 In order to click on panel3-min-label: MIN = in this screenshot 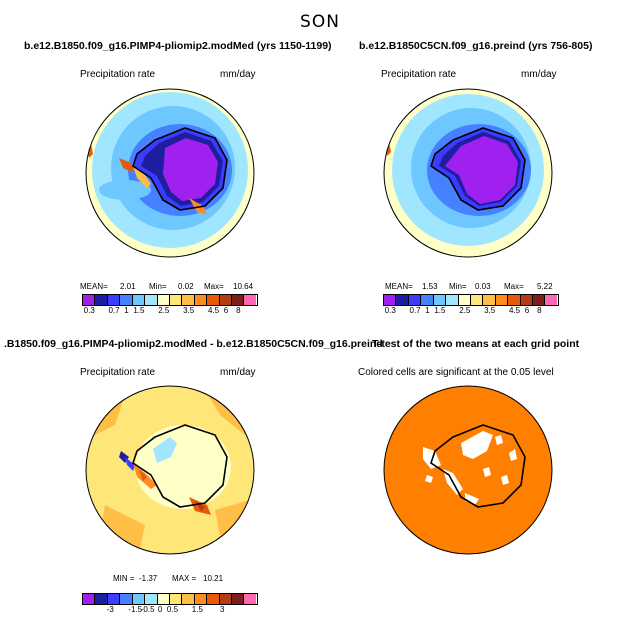, I will do `click(124, 578)`.